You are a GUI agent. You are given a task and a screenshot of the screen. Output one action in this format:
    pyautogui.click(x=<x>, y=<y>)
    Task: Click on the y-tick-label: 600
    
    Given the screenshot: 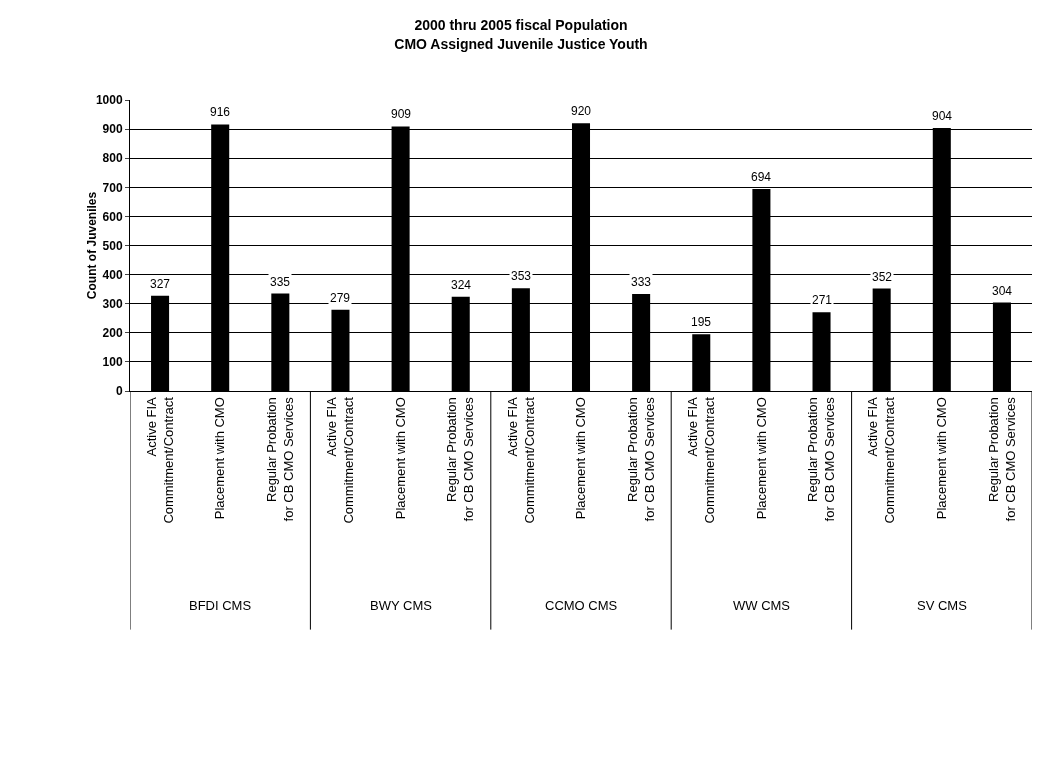 What is the action you would take?
    pyautogui.click(x=112, y=216)
    